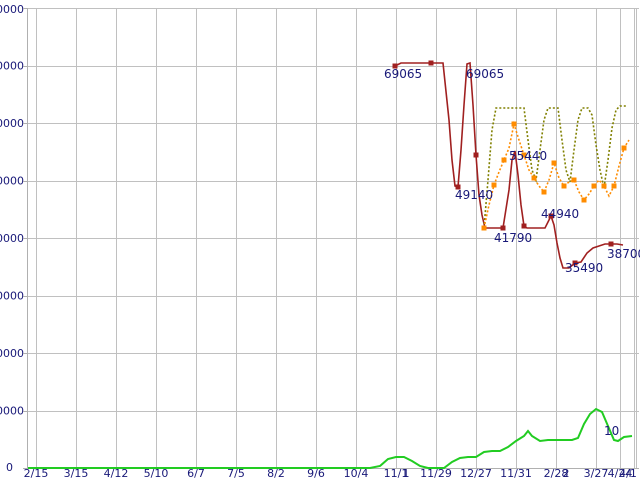  Describe the element at coordinates (116, 473) in the screenshot. I see `x-axis-tick-label: 4/12` at that location.